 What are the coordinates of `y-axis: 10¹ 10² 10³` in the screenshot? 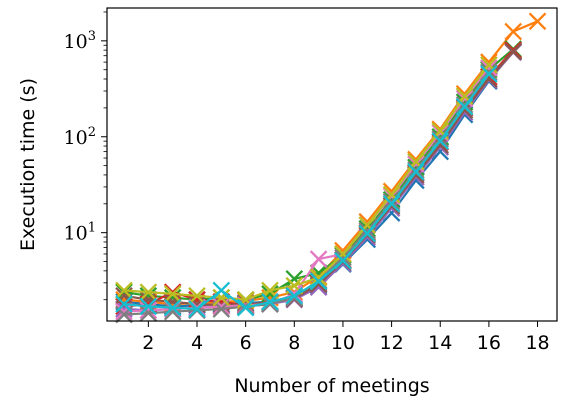 It's located at (85, 156).